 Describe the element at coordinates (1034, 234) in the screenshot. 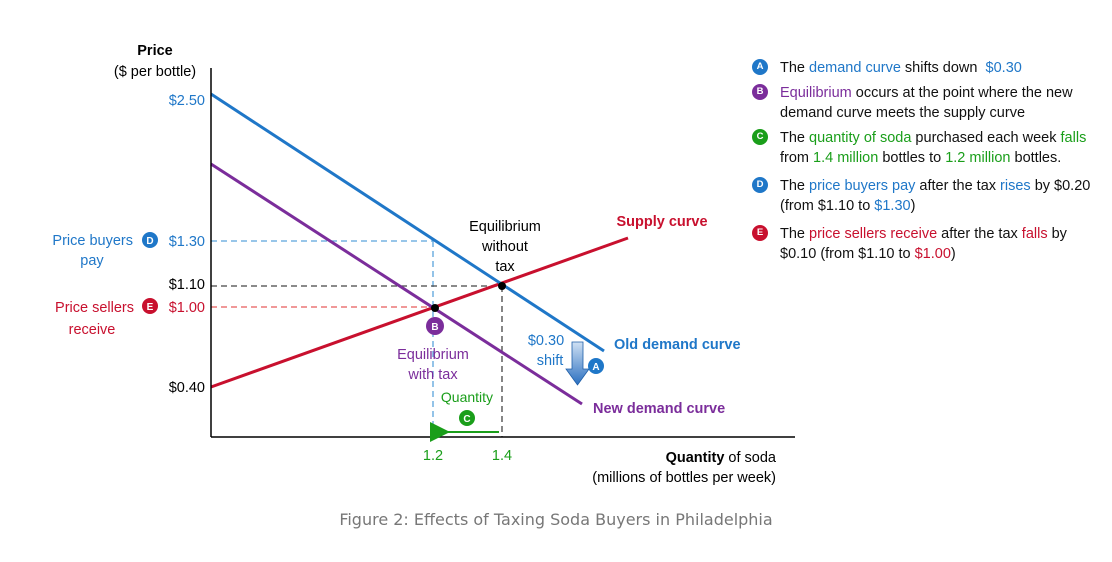

I see `note-e-h2: falls` at that location.